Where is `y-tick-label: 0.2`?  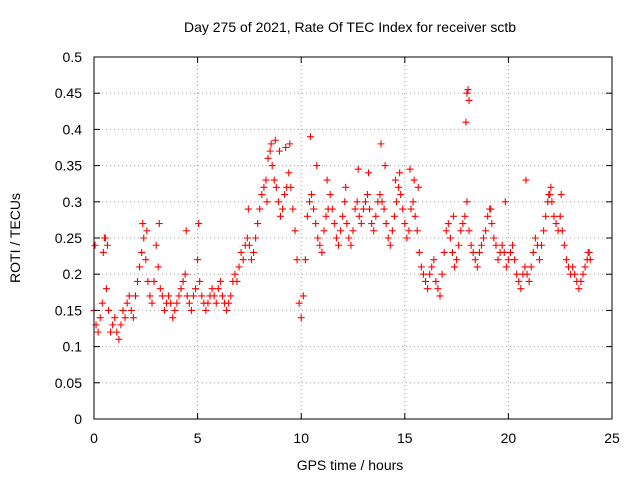 y-tick-label: 0.2 is located at coordinates (73, 274).